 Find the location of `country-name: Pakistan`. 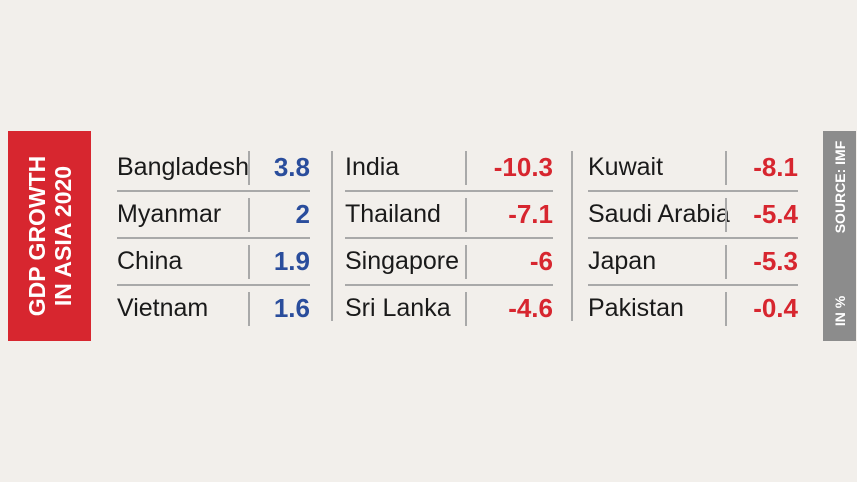

country-name: Pakistan is located at coordinates (636, 308).